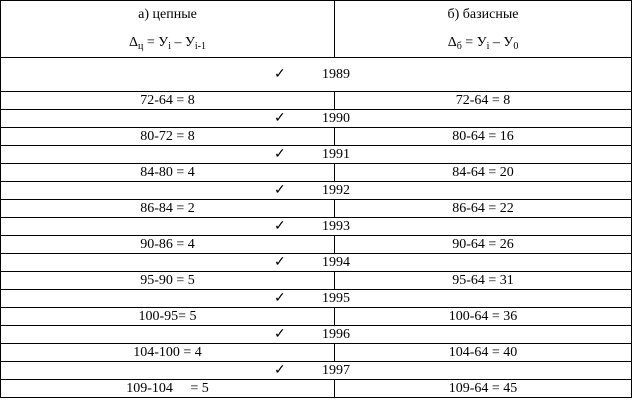  Describe the element at coordinates (336, 190) in the screenshot. I see `year: 1992` at that location.